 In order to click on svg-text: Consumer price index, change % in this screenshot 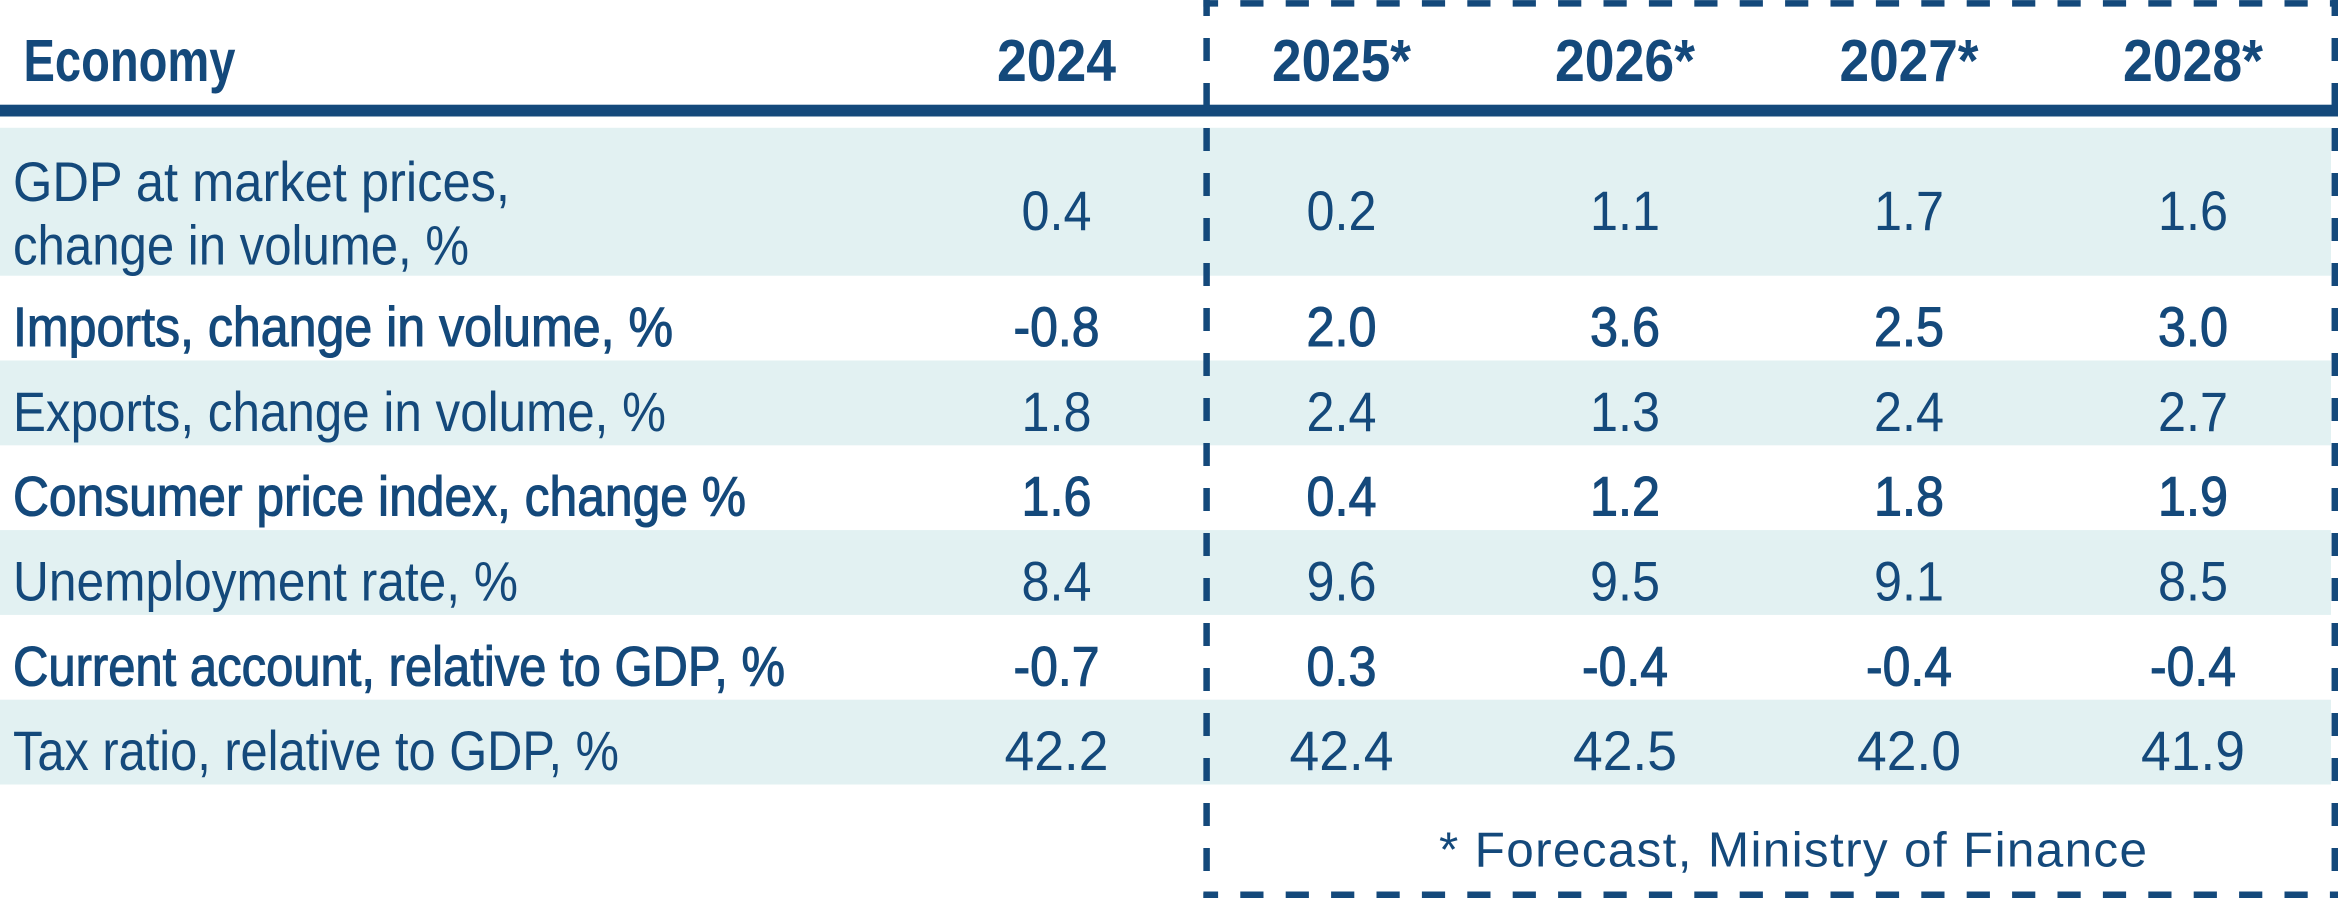, I will do `click(379, 497)`.